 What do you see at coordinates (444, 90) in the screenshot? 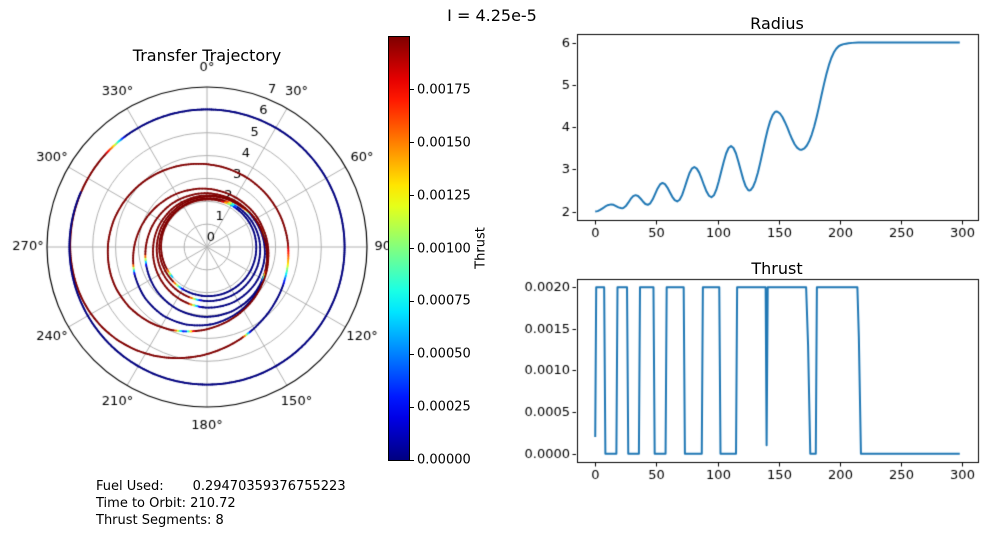
I see `colorbar-tick-label: 0.00175` at bounding box center [444, 90].